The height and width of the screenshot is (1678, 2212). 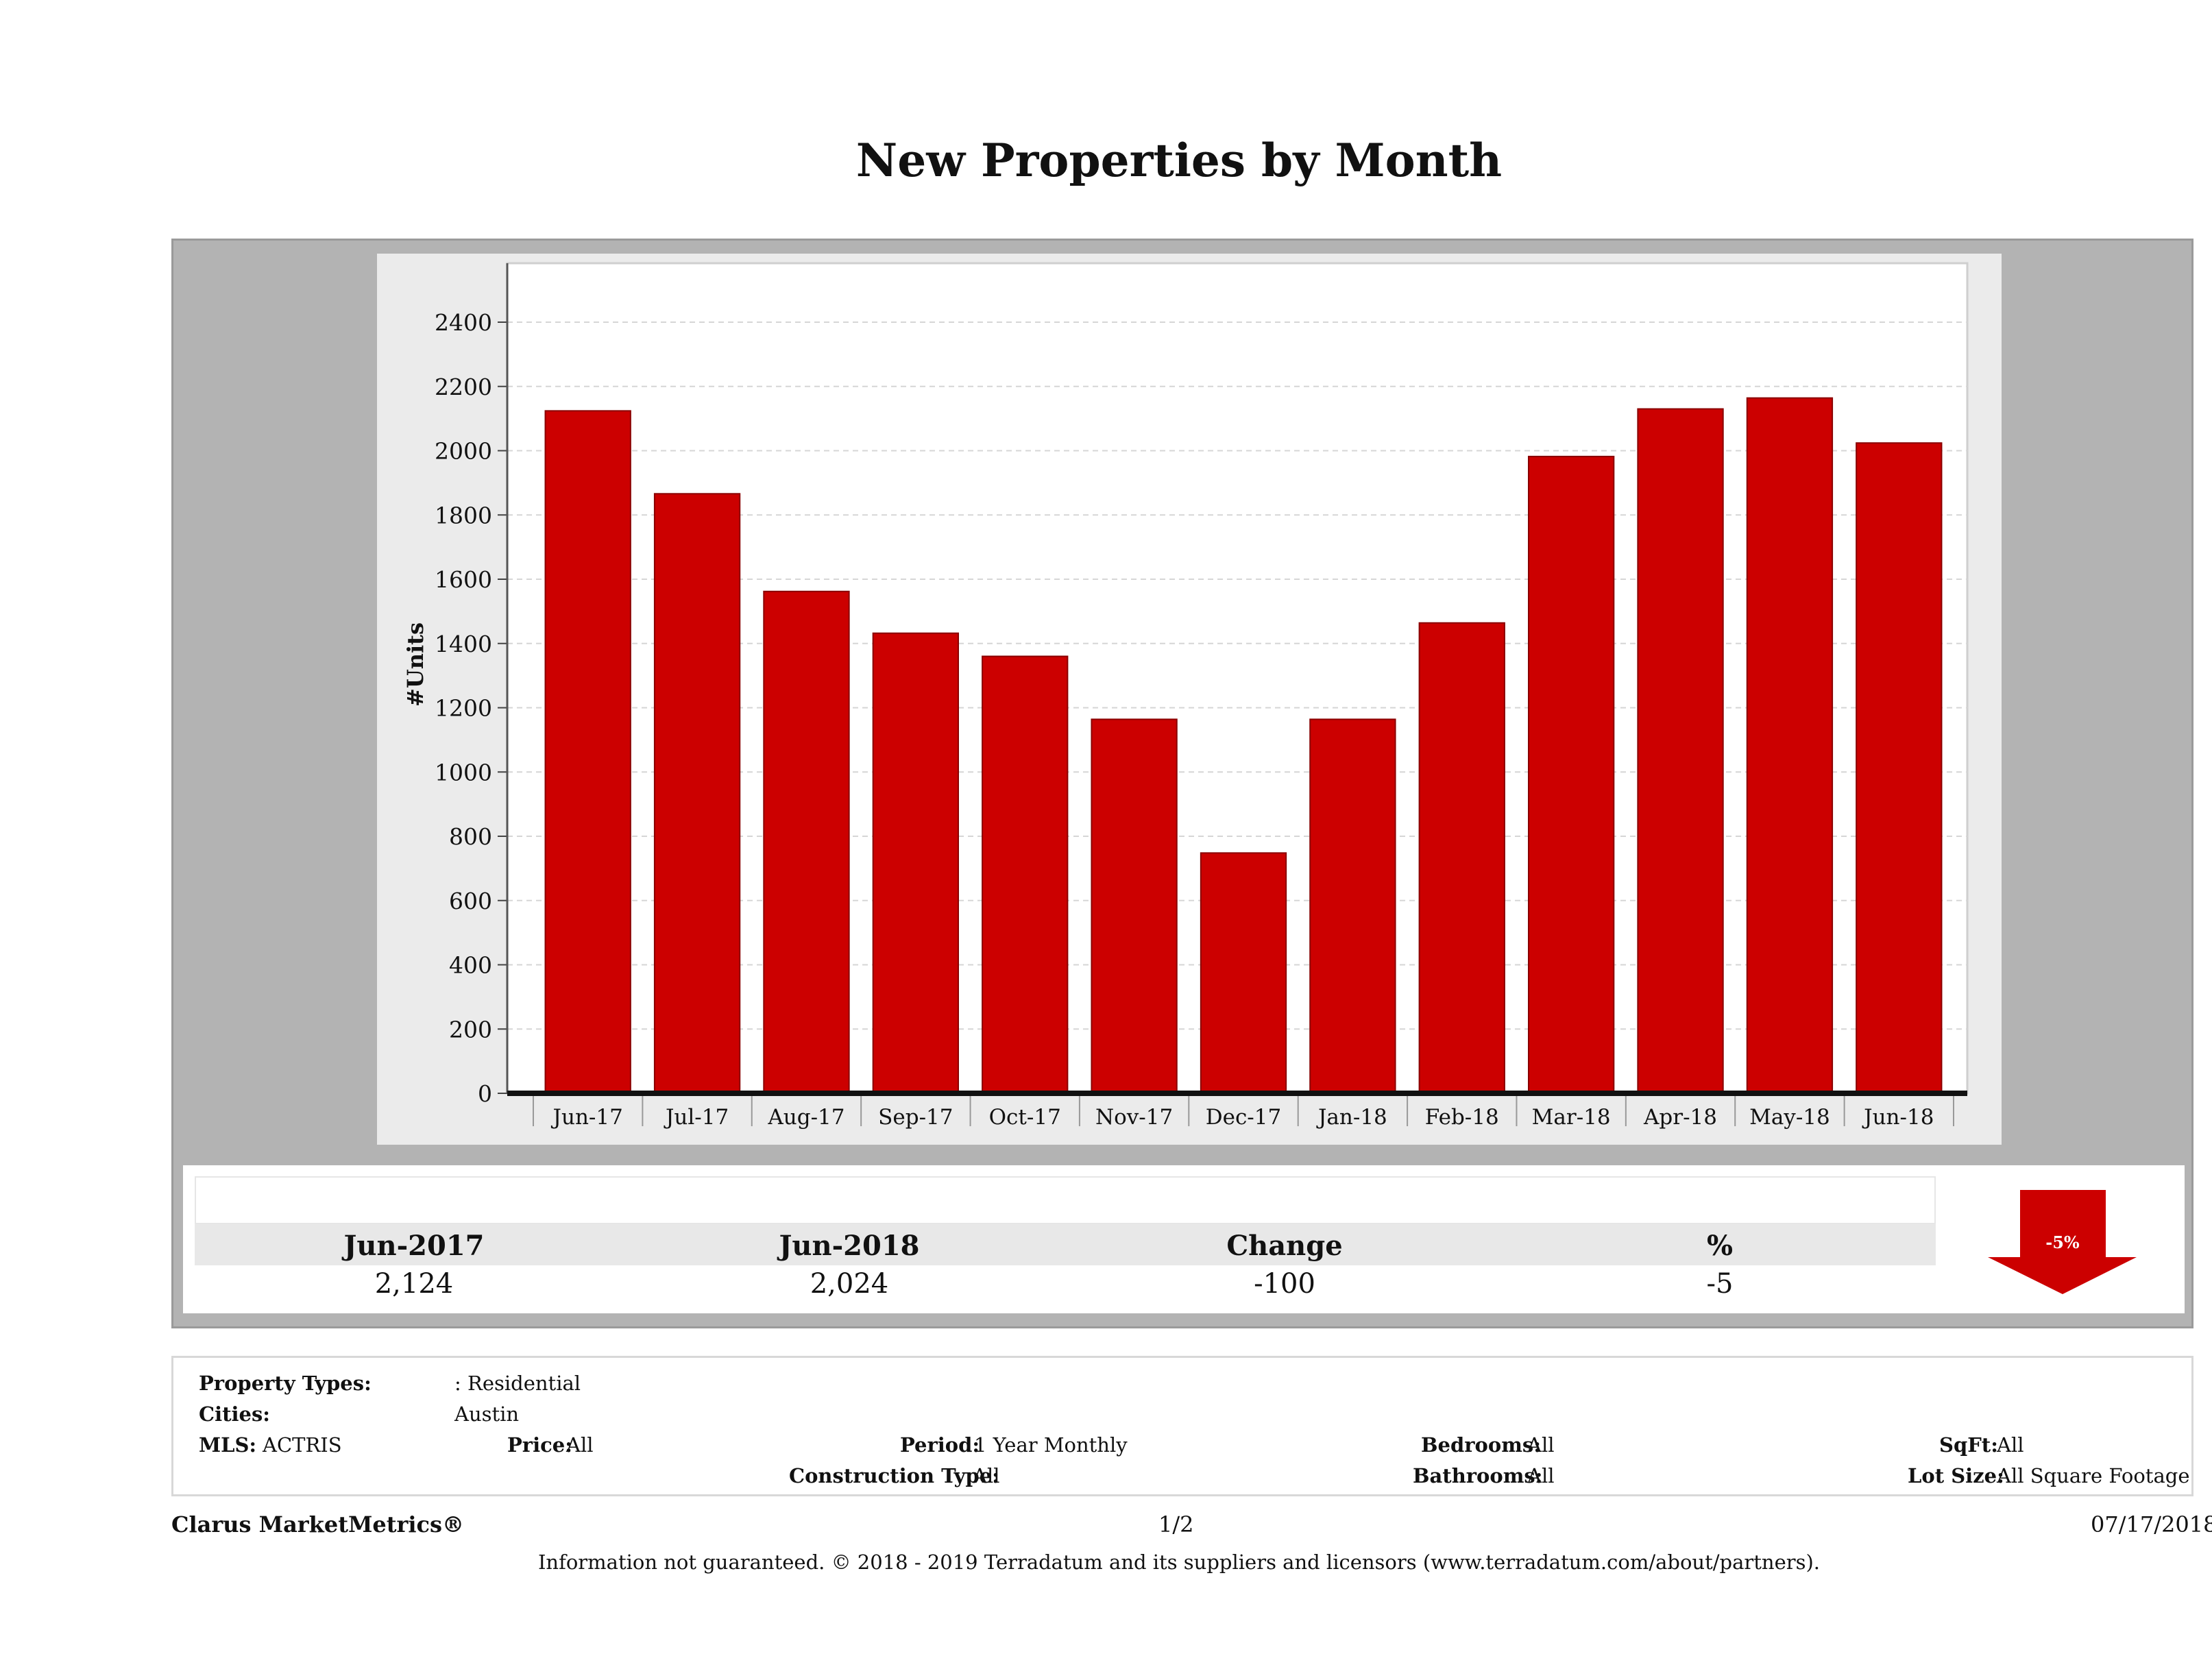 What do you see at coordinates (1065, 1200) in the screenshot?
I see `summary-spacer-row` at bounding box center [1065, 1200].